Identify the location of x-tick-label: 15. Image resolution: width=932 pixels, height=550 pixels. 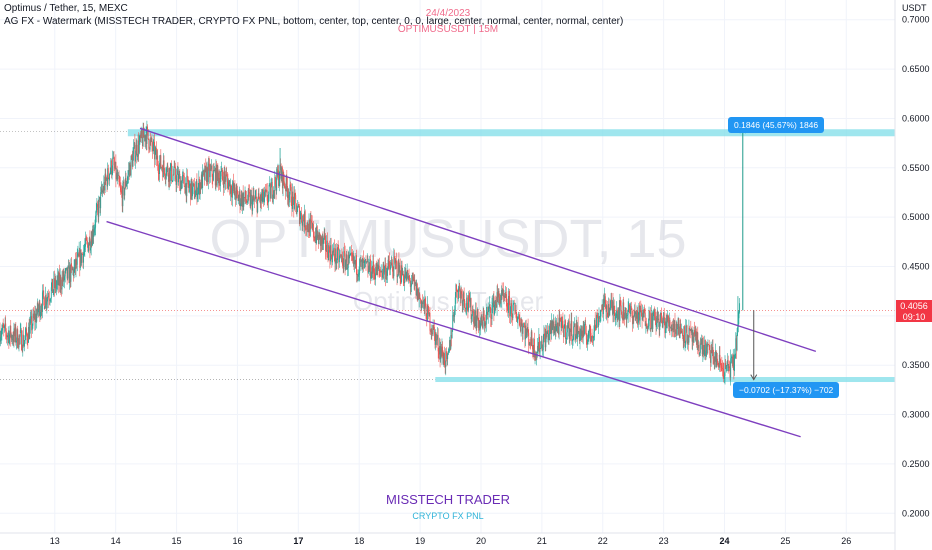
(177, 541).